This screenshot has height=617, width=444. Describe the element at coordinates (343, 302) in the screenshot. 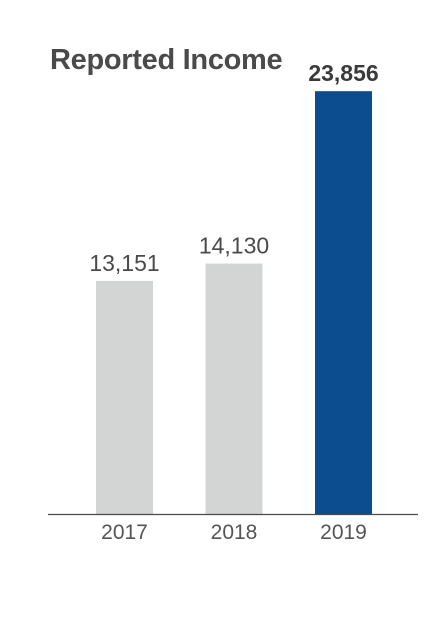

I see `bar-2019` at that location.